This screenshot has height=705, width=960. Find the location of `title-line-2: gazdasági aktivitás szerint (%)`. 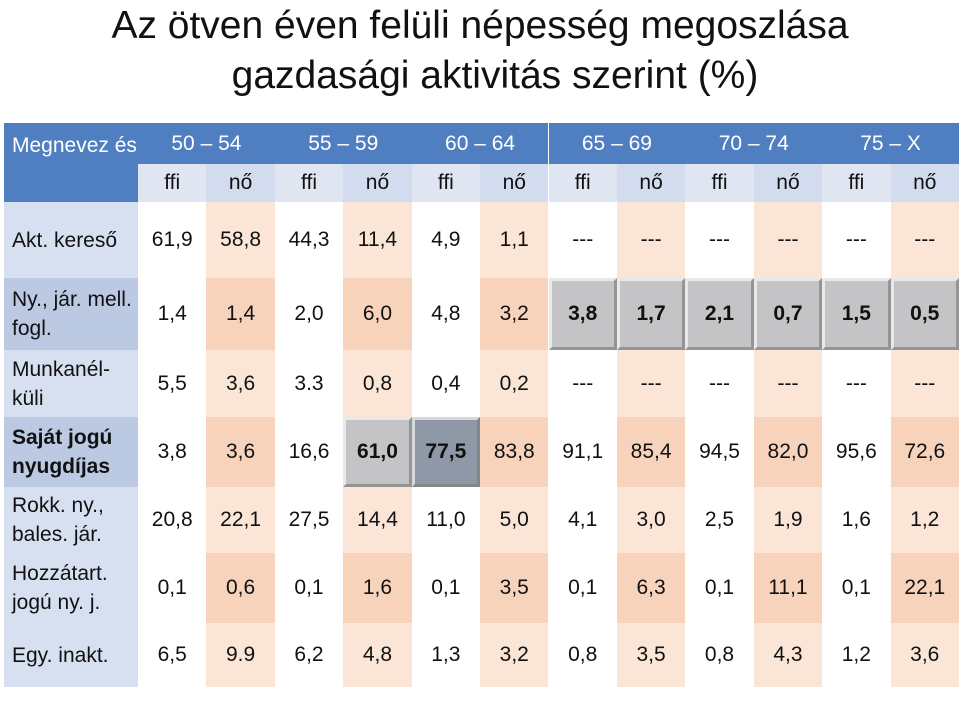

title-line-2: gazdasági aktivitás szerint (%) is located at coordinates (495, 75).